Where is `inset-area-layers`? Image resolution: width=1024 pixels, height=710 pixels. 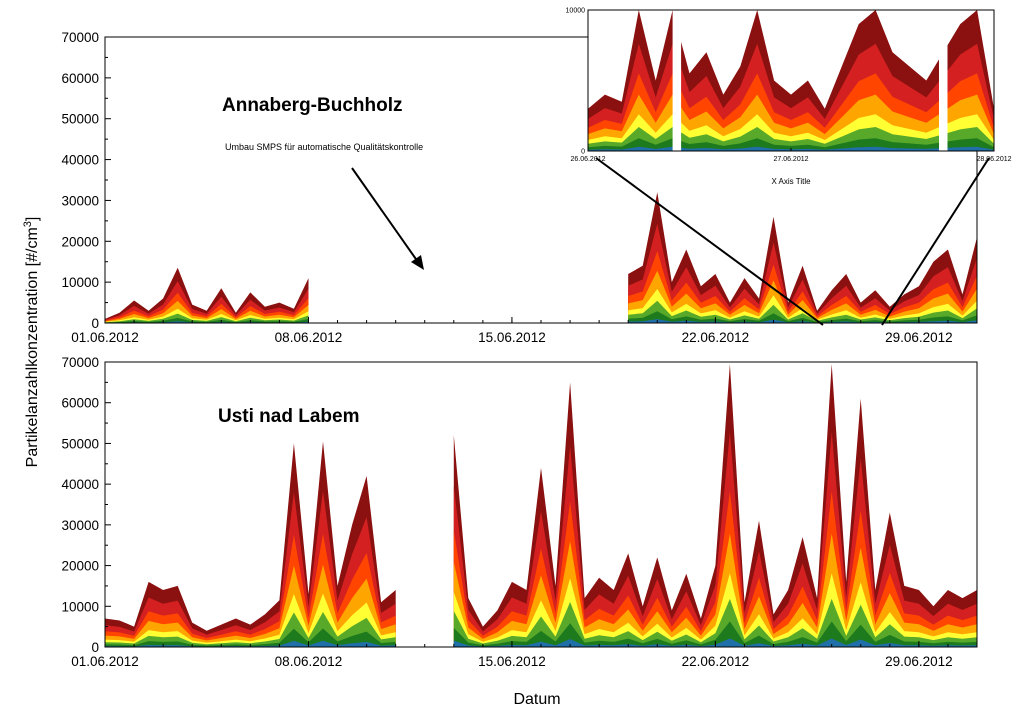
inset-area-layers is located at coordinates (791, 80).